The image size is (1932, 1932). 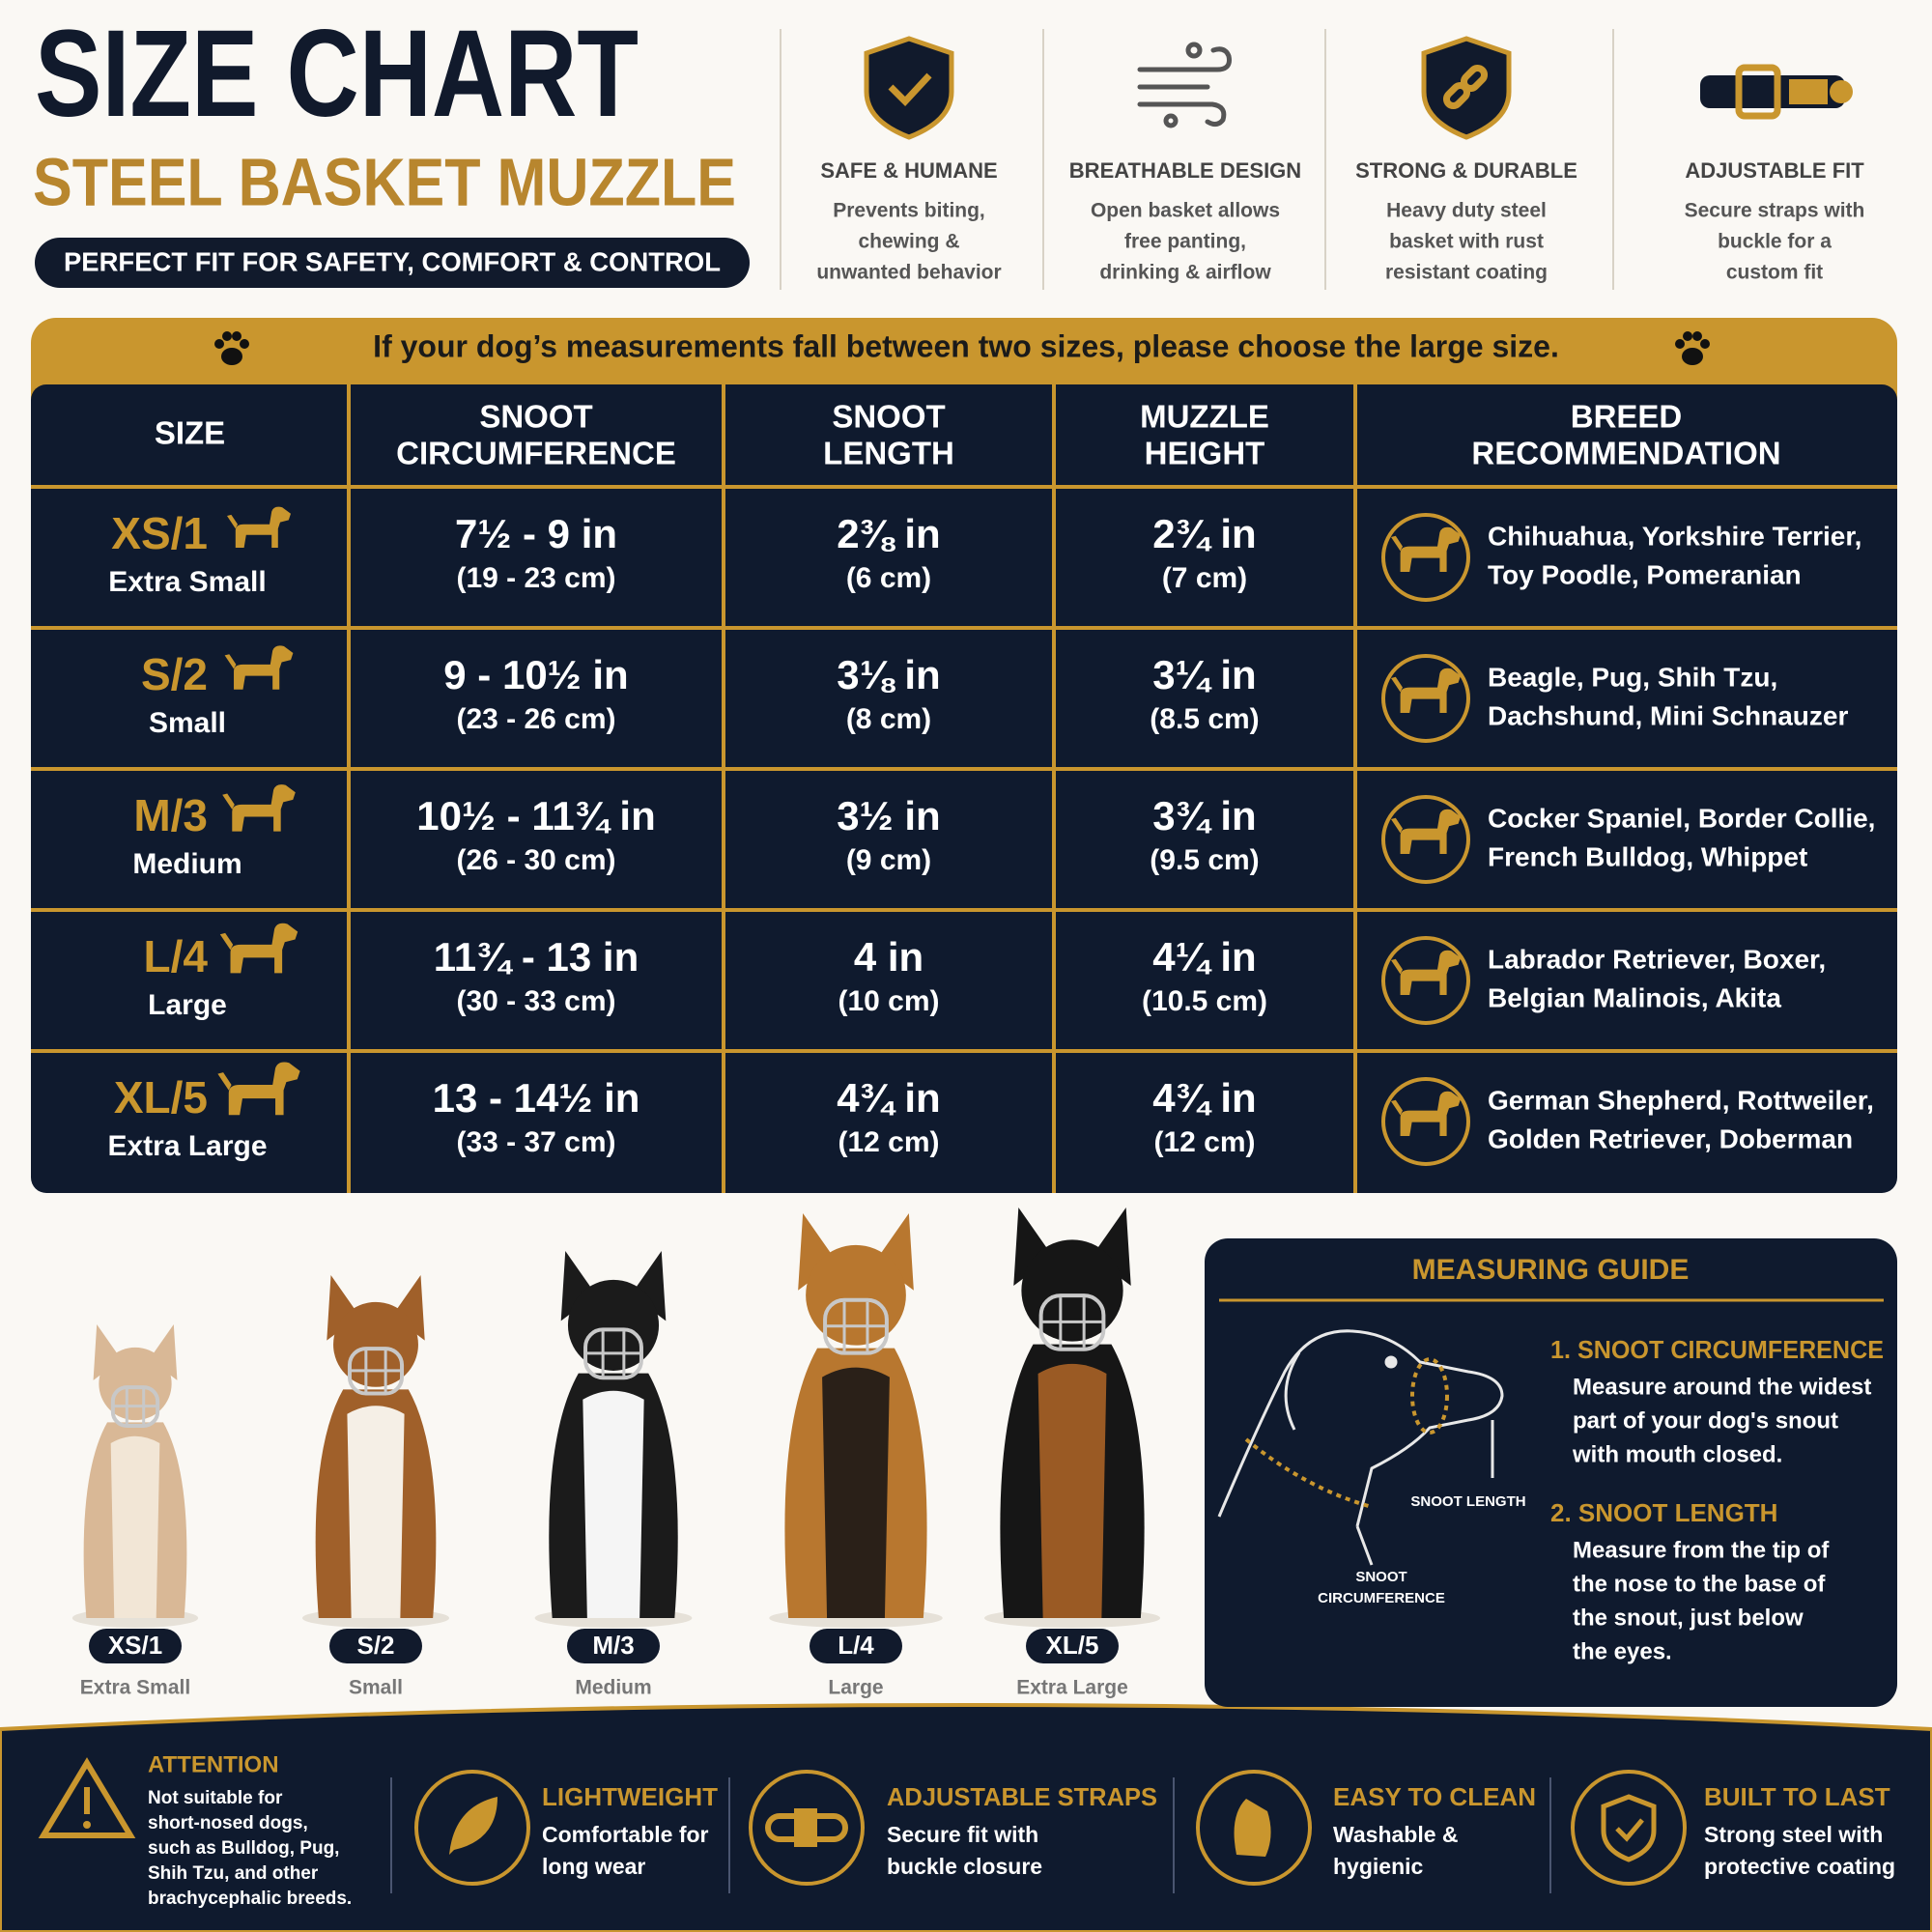 What do you see at coordinates (1793, 1834) in the screenshot?
I see `footer-text: Strong steel with` at bounding box center [1793, 1834].